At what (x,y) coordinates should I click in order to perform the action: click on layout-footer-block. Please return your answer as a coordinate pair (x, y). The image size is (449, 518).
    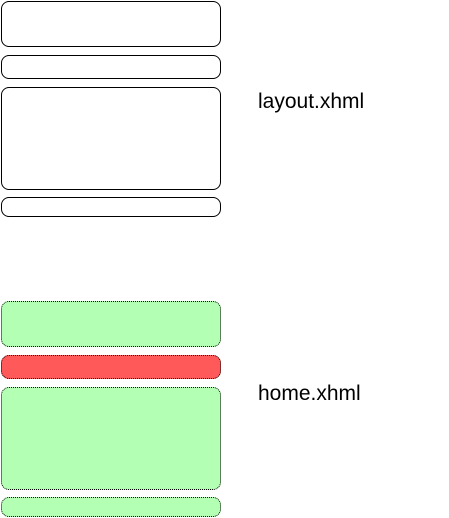
    Looking at the image, I should click on (111, 207).